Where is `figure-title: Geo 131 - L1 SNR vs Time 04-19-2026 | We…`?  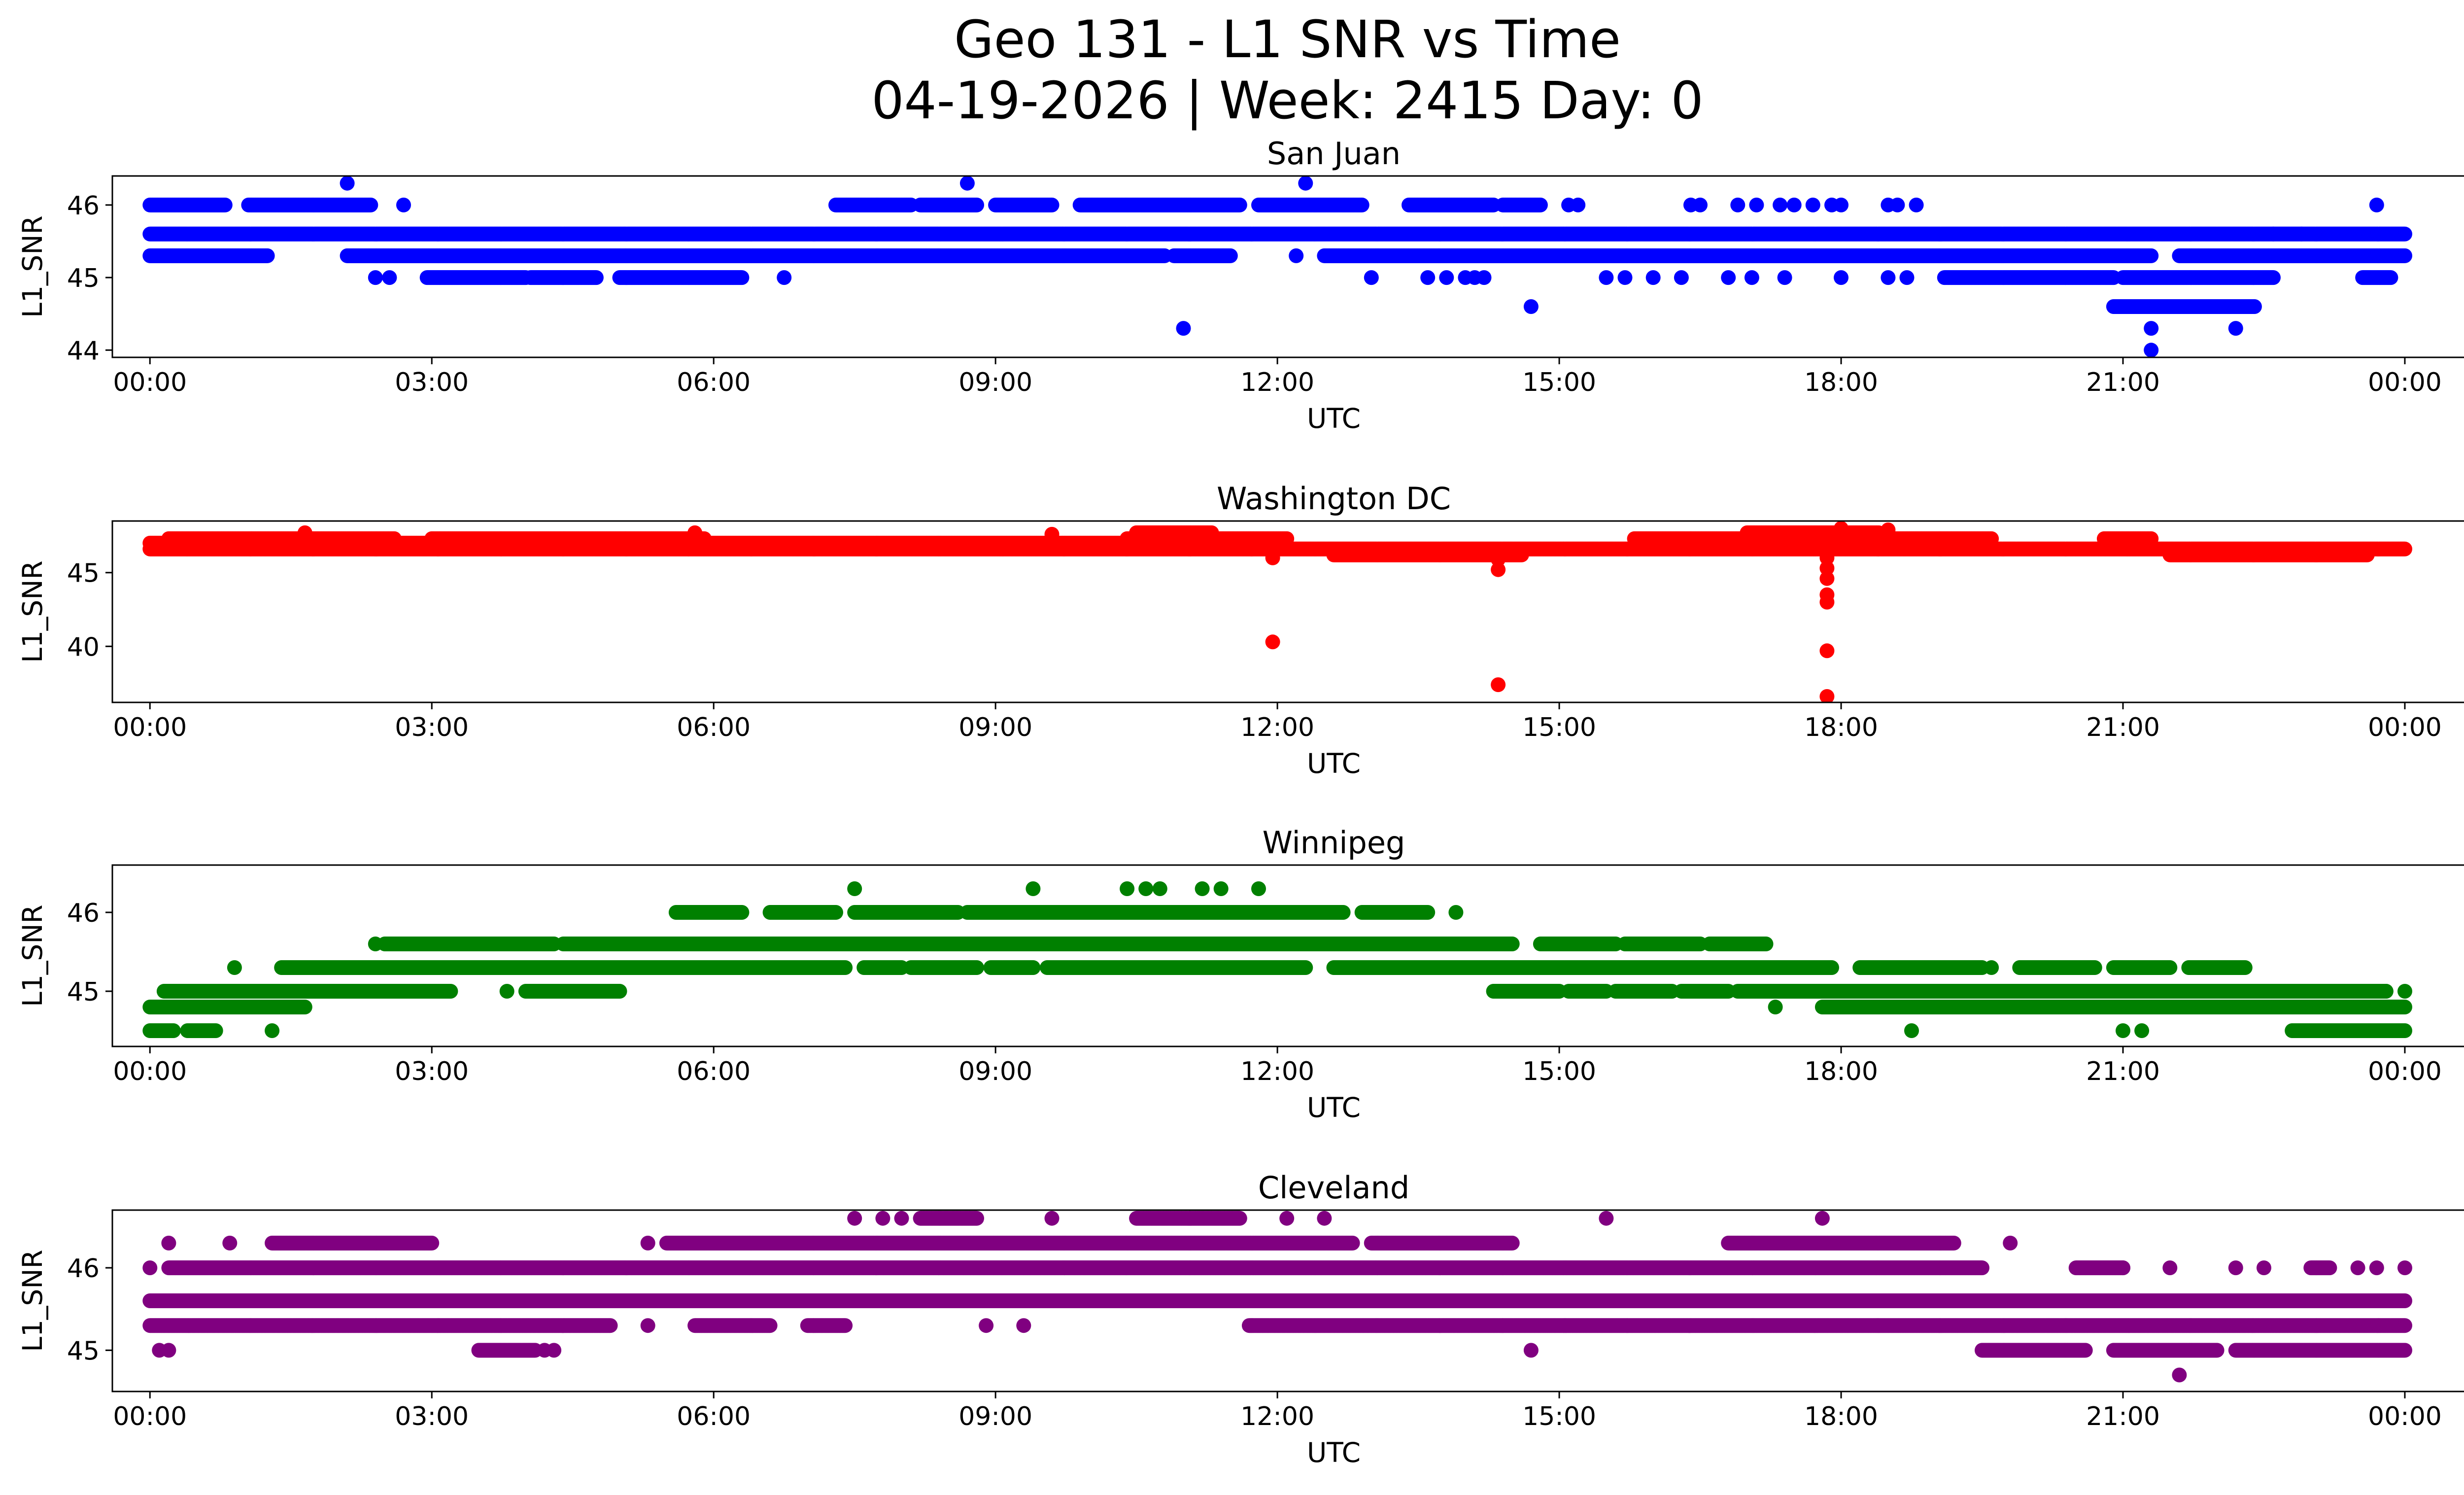 figure-title: Geo 131 - L1 SNR vs Time 04-19-2026 | We… is located at coordinates (1232, 70).